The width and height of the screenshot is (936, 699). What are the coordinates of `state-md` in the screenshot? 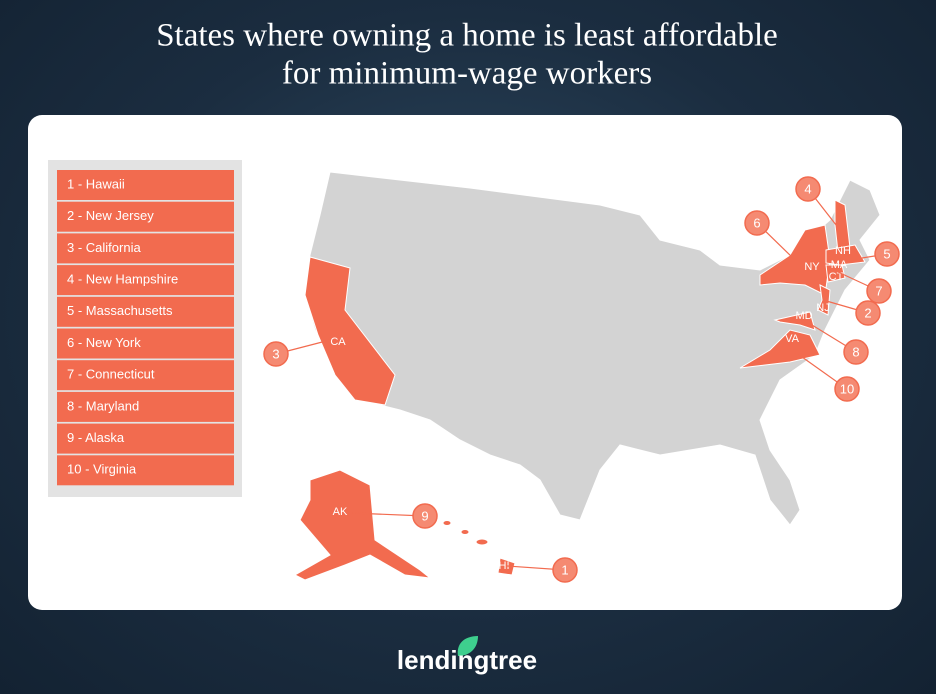 It's located at (794, 321).